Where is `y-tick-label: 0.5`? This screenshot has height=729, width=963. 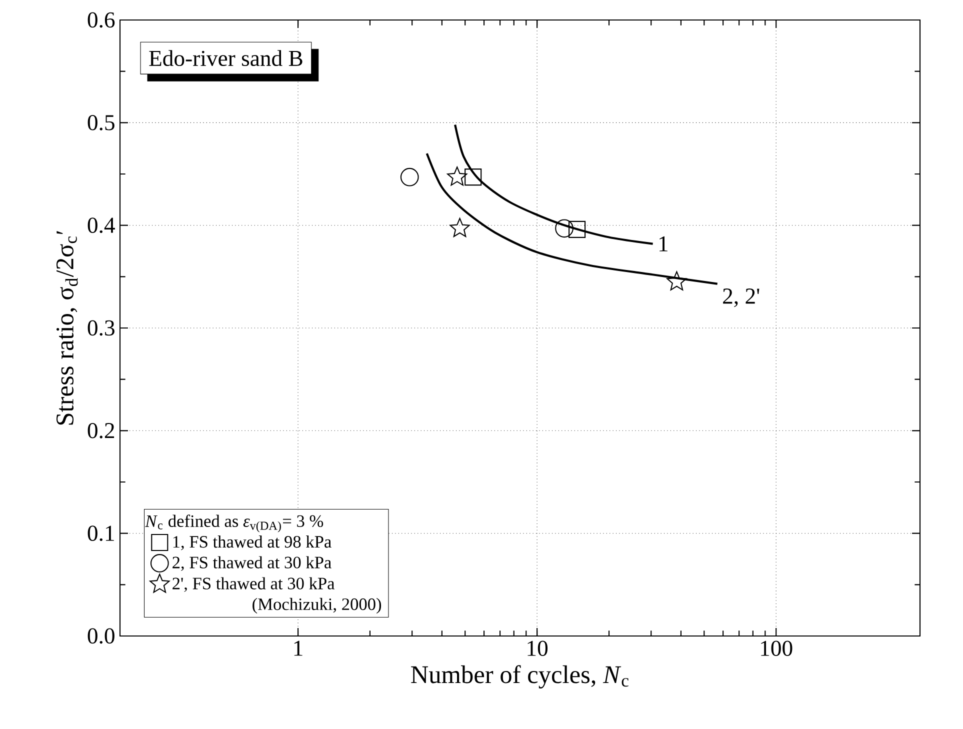 y-tick-label: 0.5 is located at coordinates (101, 122).